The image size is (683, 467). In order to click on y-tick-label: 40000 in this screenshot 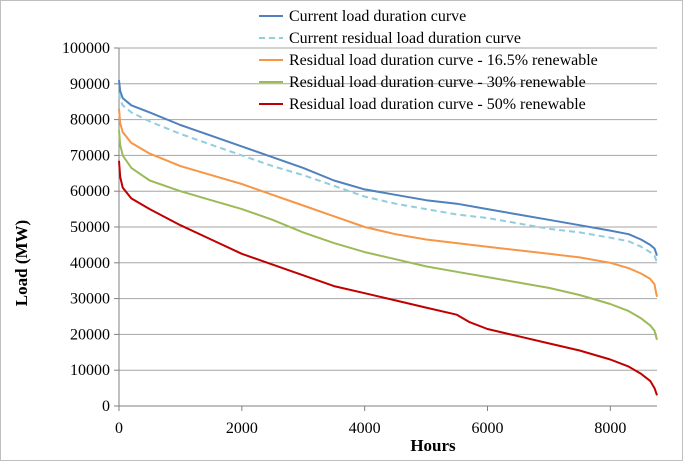, I will do `click(90, 263)`.